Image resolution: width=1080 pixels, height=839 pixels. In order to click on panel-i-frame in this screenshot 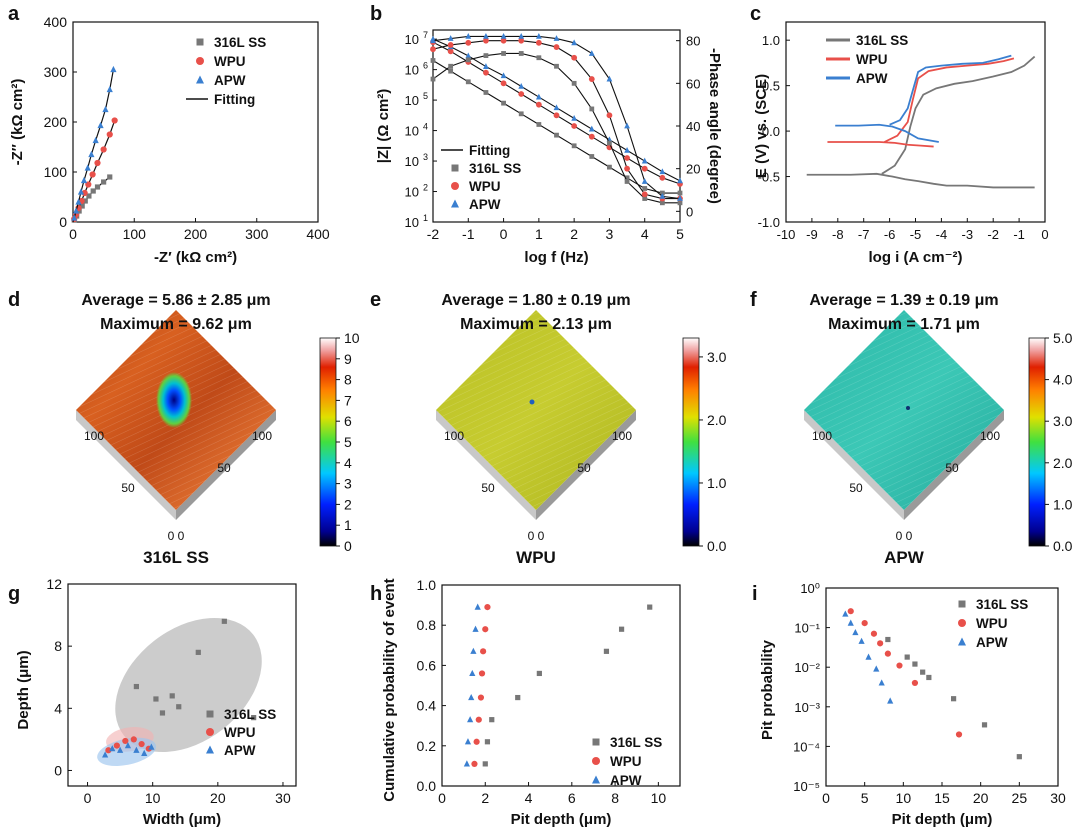, I will do `click(942, 687)`.